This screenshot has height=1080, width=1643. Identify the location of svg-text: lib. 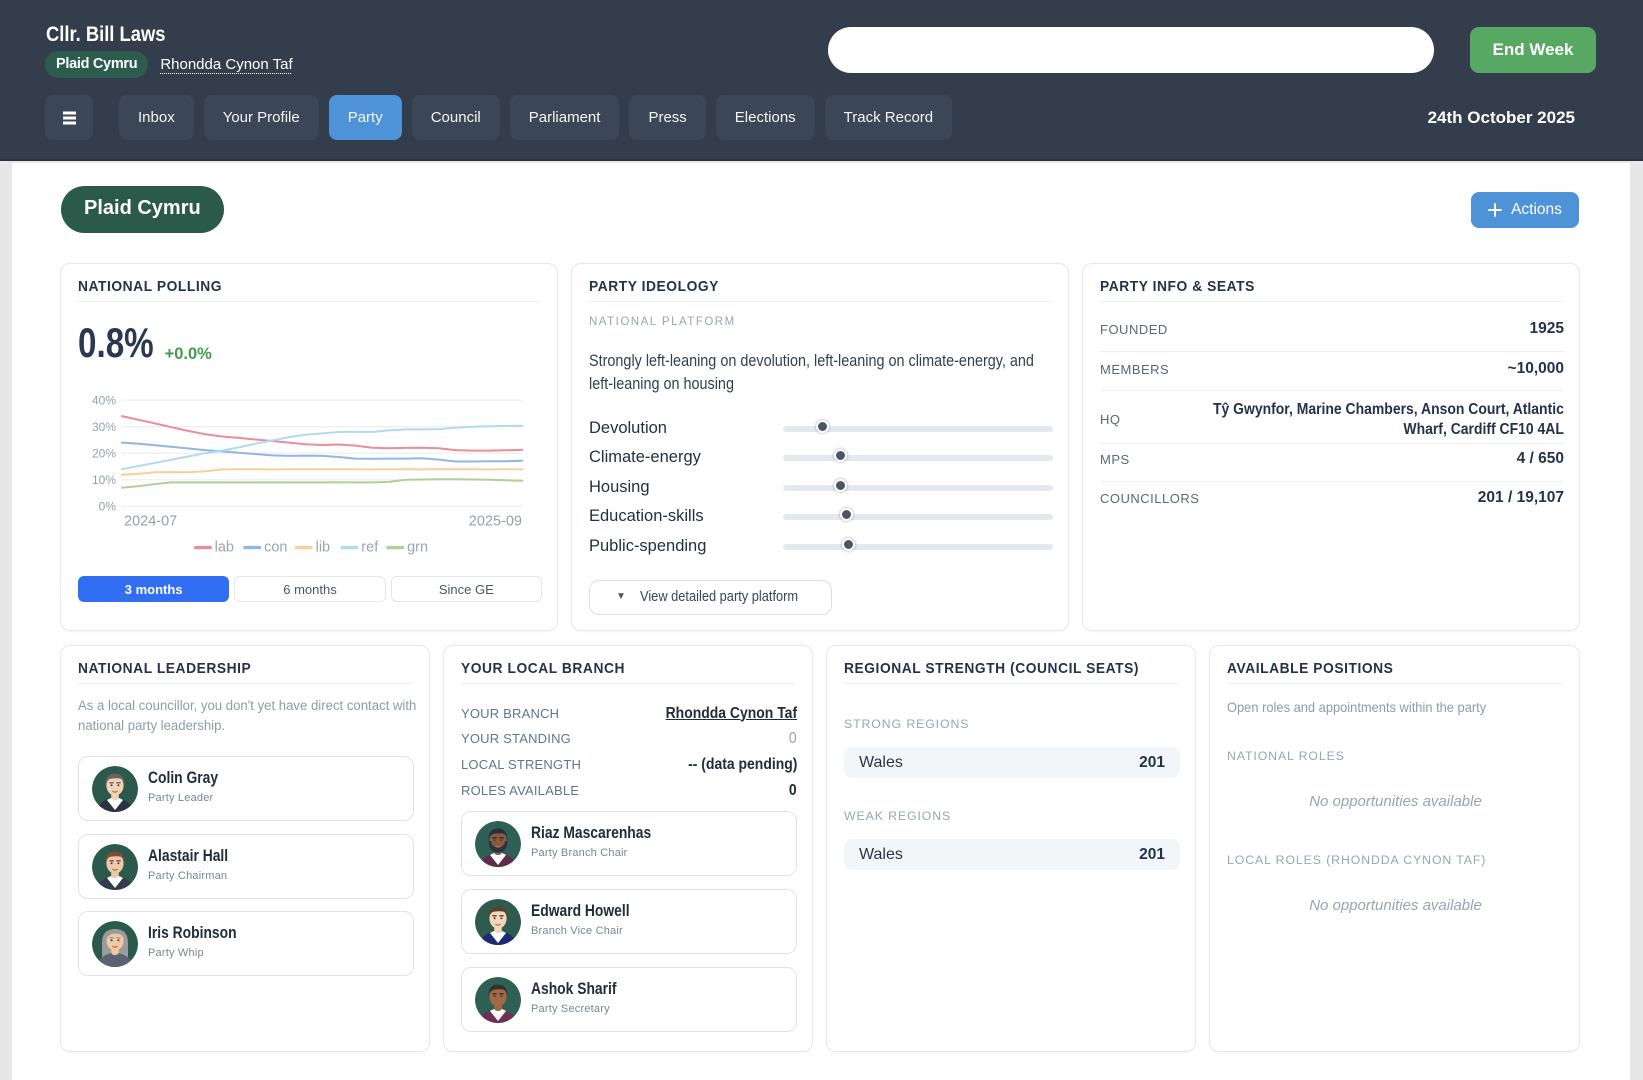
(323, 548).